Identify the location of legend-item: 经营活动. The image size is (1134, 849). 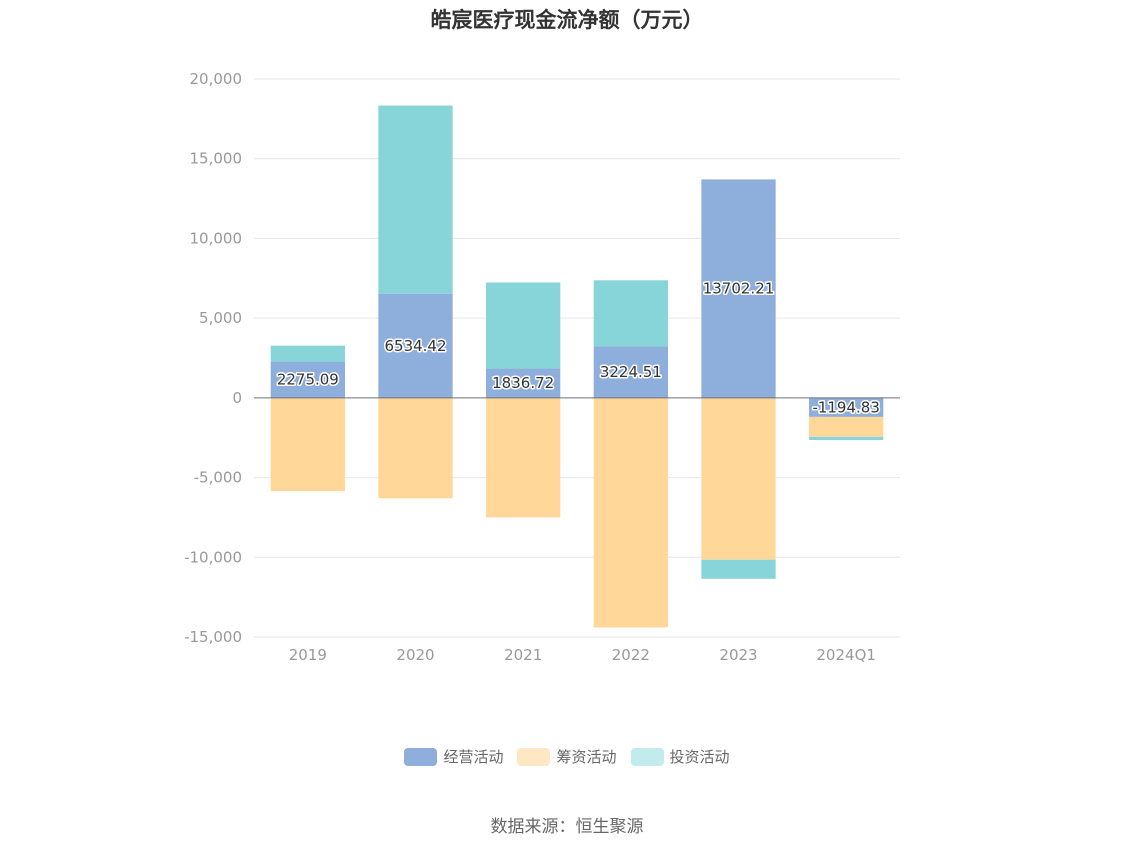
(453, 756).